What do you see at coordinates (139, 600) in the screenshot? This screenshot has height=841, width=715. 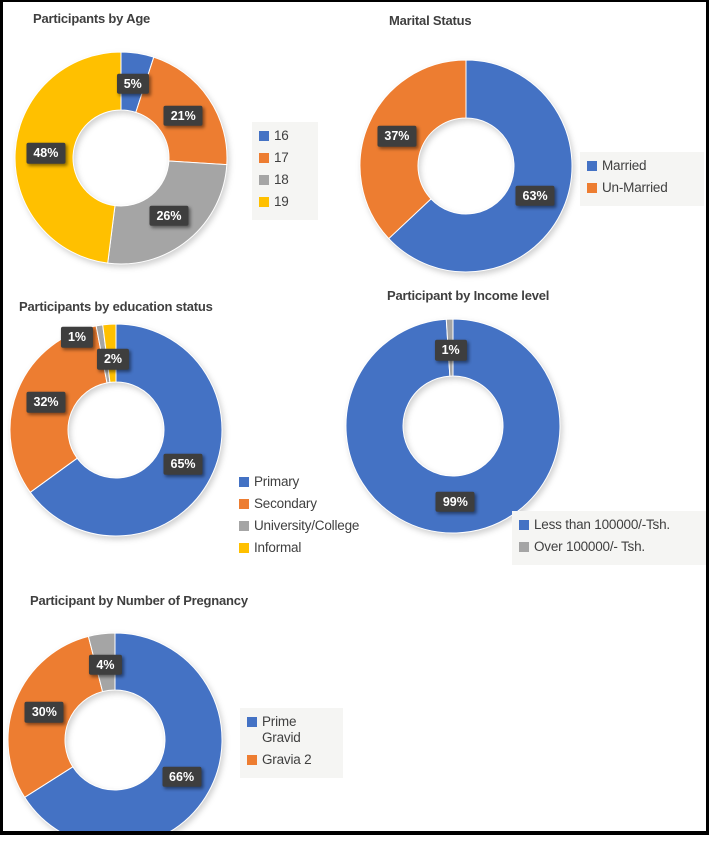 I see `chart-title: Participant by Number of Pregnancy` at bounding box center [139, 600].